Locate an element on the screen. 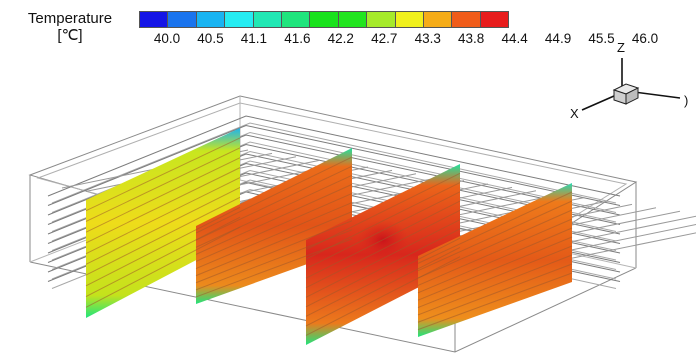 This screenshot has height=354, width=696. x-axis-label: X is located at coordinates (574, 113).